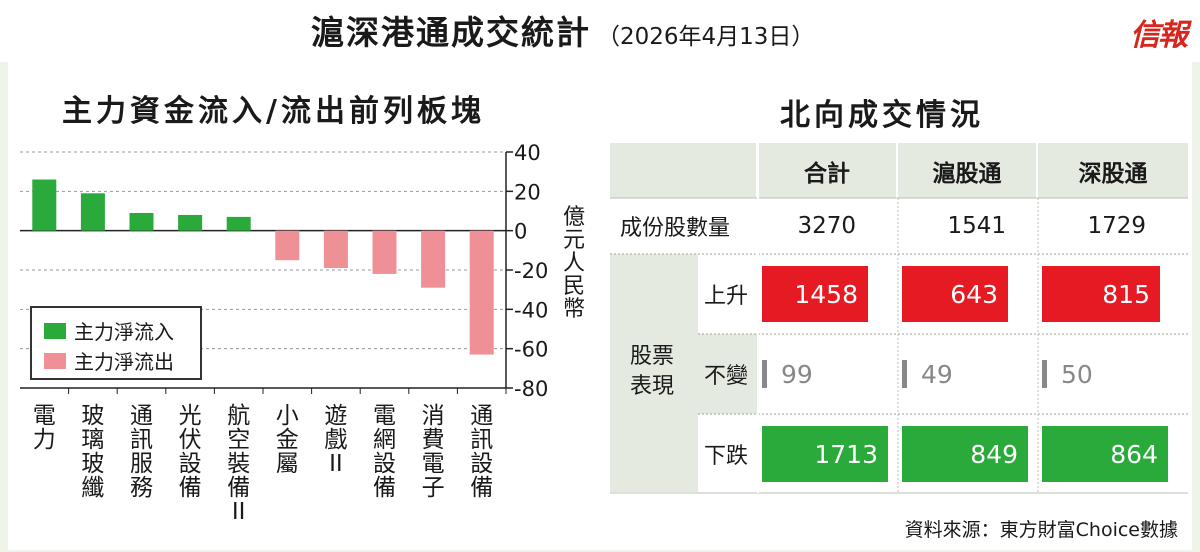  I want to click on header-bar: 滬深港通成交統計 （2026年4月13日） 信報, so click(600, 31).